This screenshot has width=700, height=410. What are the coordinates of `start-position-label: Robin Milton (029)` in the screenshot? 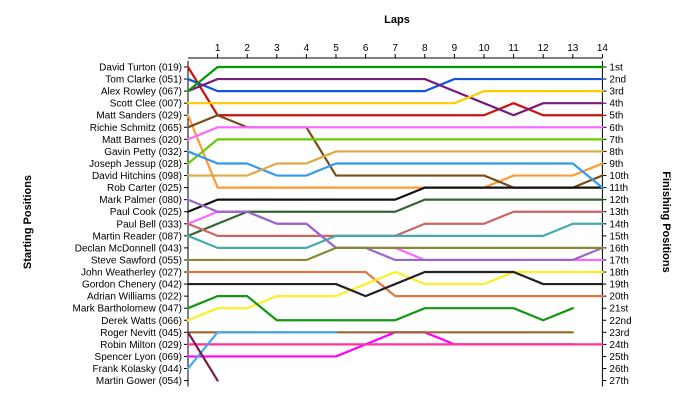 It's located at (141, 345).